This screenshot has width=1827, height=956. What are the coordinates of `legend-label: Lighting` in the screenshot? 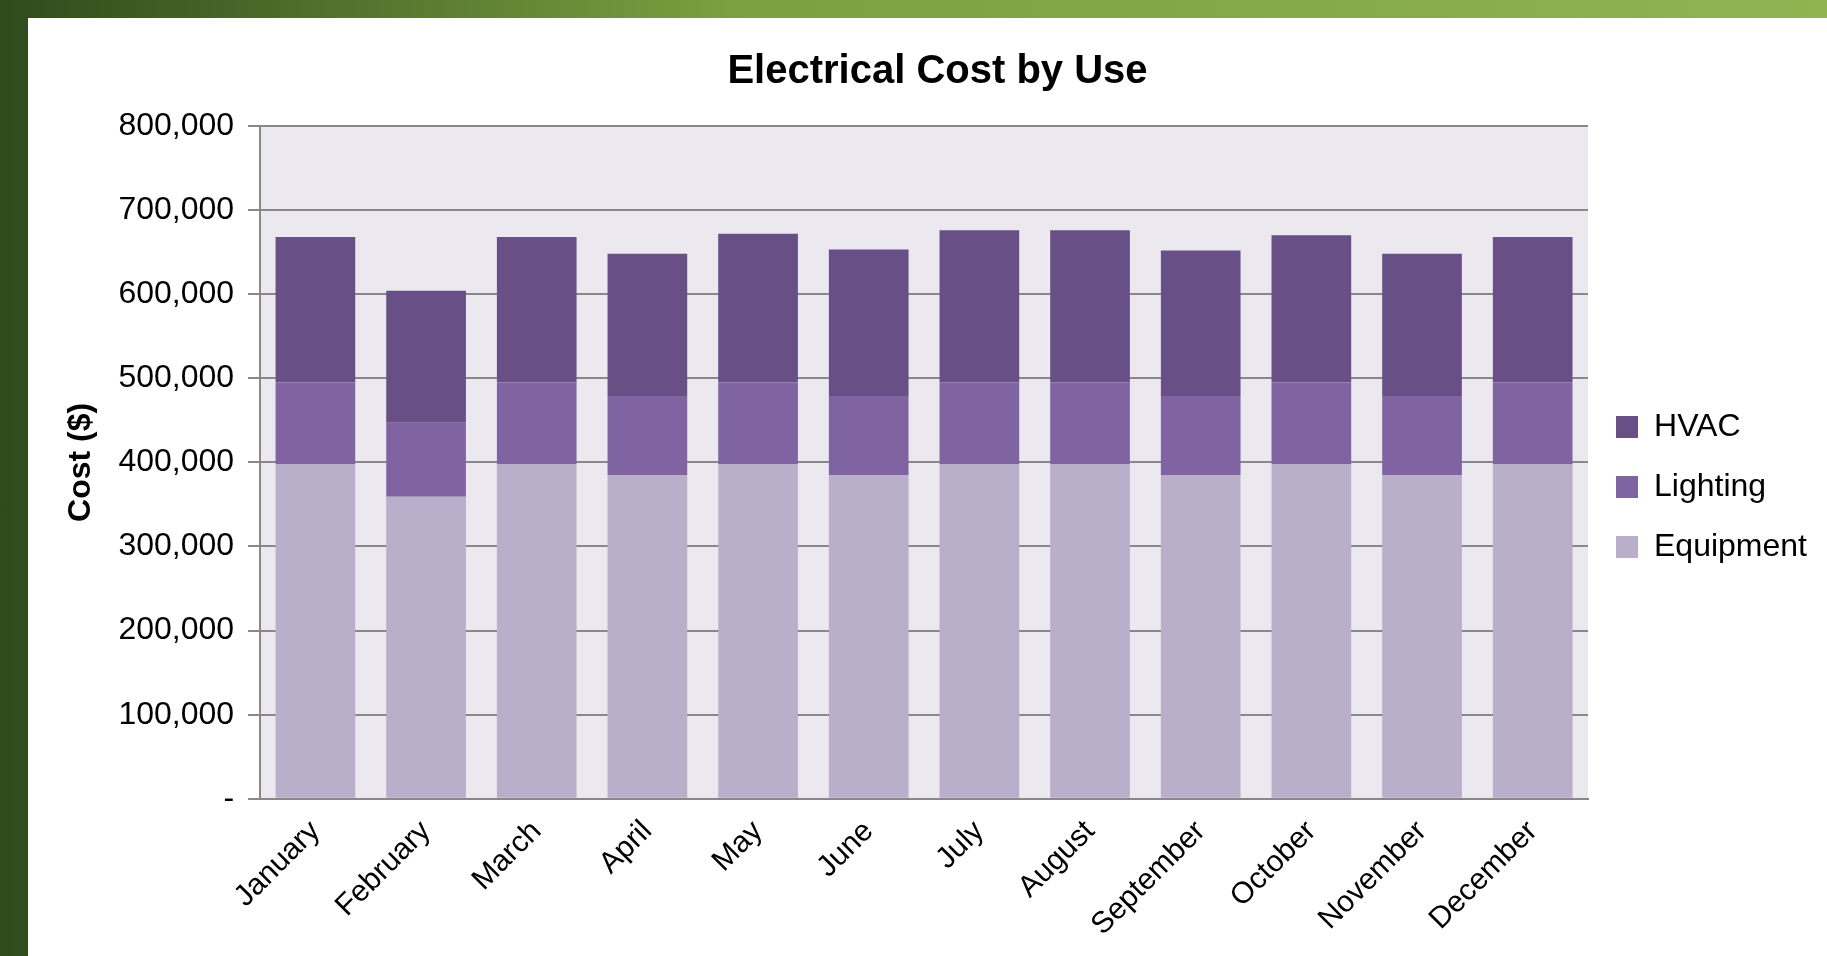 It's located at (1710, 484).